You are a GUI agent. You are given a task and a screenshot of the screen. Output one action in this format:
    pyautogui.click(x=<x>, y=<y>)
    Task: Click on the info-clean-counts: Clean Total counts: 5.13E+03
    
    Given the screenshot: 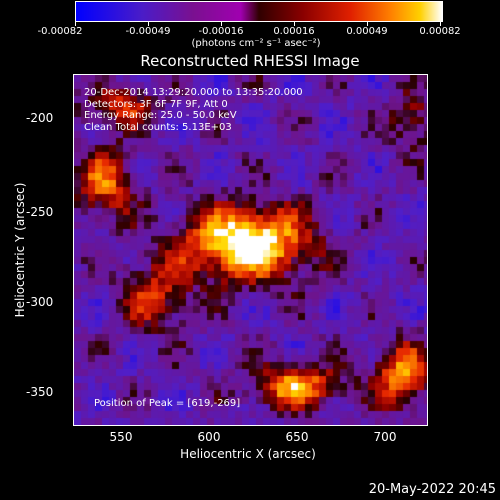 What is the action you would take?
    pyautogui.click(x=158, y=127)
    